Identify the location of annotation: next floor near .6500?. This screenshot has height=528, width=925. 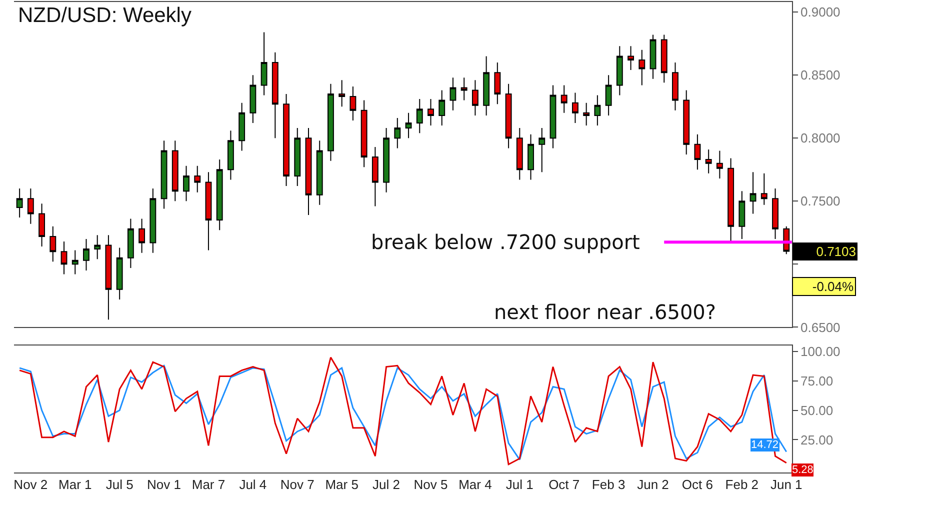
(605, 312).